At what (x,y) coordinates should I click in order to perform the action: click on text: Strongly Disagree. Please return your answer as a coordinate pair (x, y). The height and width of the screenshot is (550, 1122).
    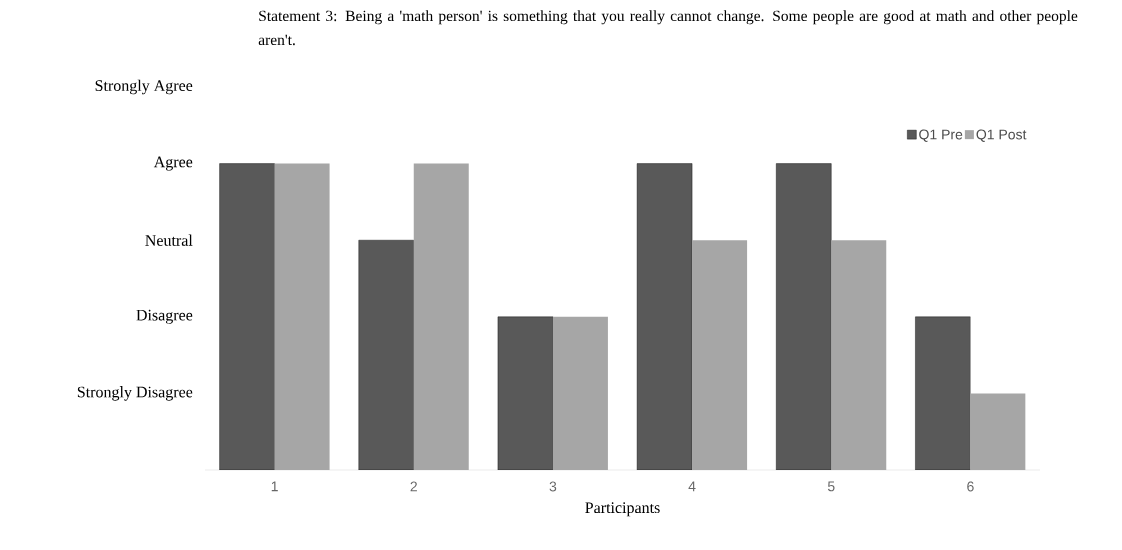
    Looking at the image, I should click on (135, 393).